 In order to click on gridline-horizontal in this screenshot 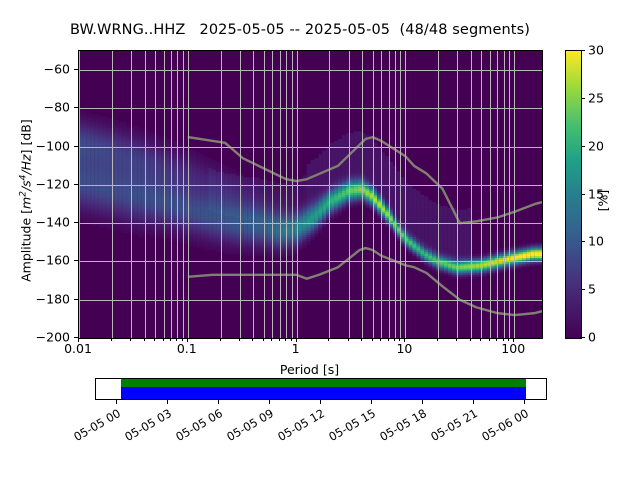, I will do `click(310, 147)`.